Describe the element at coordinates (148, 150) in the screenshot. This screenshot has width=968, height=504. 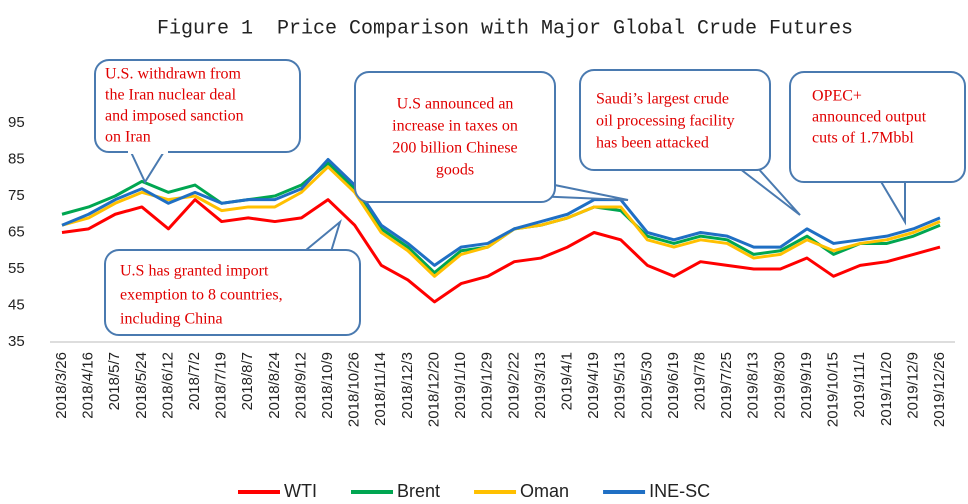
I see `callout-joint` at that location.